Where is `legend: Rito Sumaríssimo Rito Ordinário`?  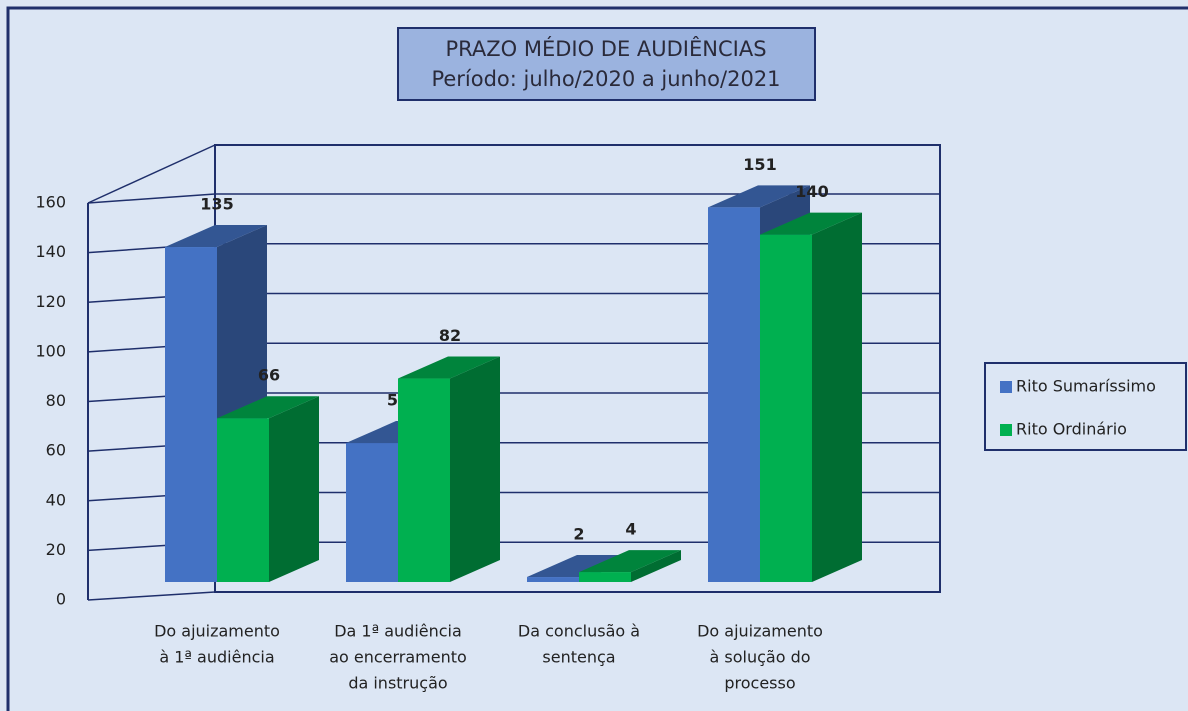
legend: Rito Sumaríssimo Rito Ordinário is located at coordinates (1078, 408).